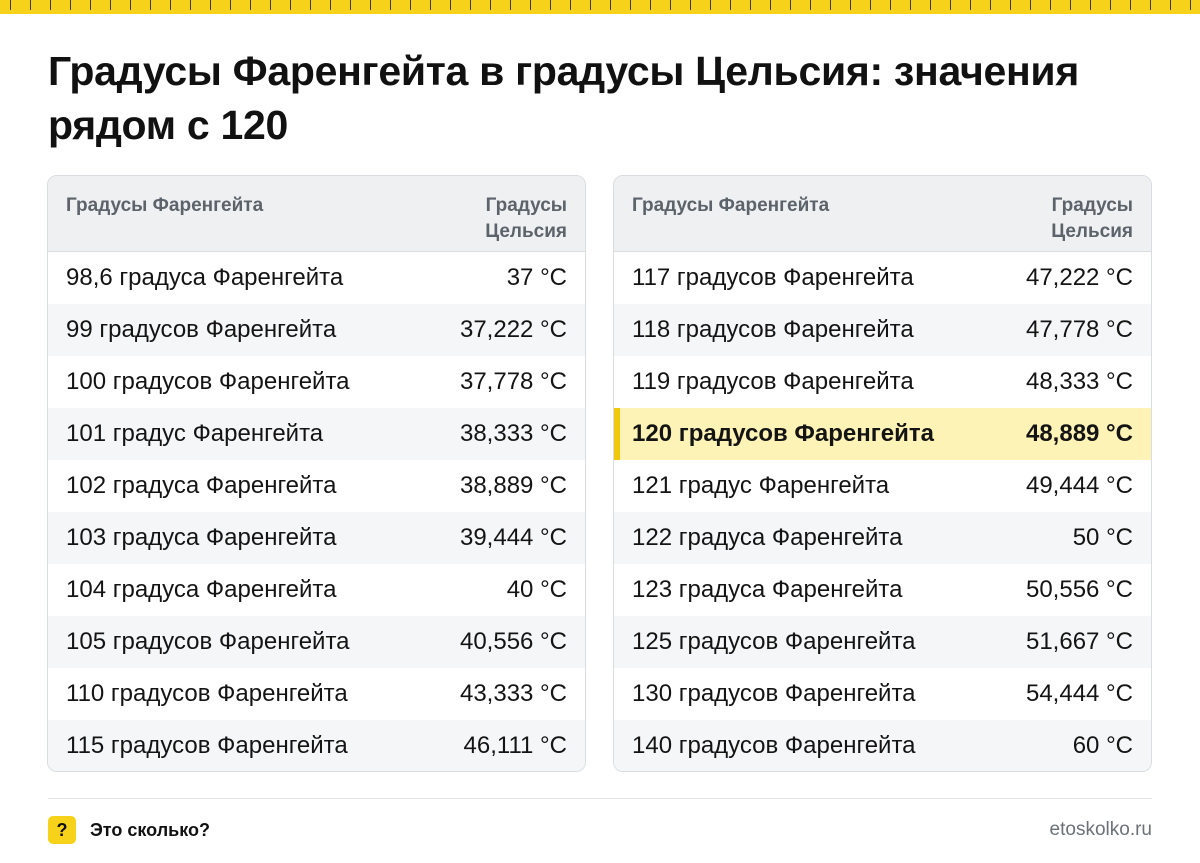 The height and width of the screenshot is (863, 1200). Describe the element at coordinates (513, 381) in the screenshot. I see `celsius-cell: 37,778 °C` at that location.